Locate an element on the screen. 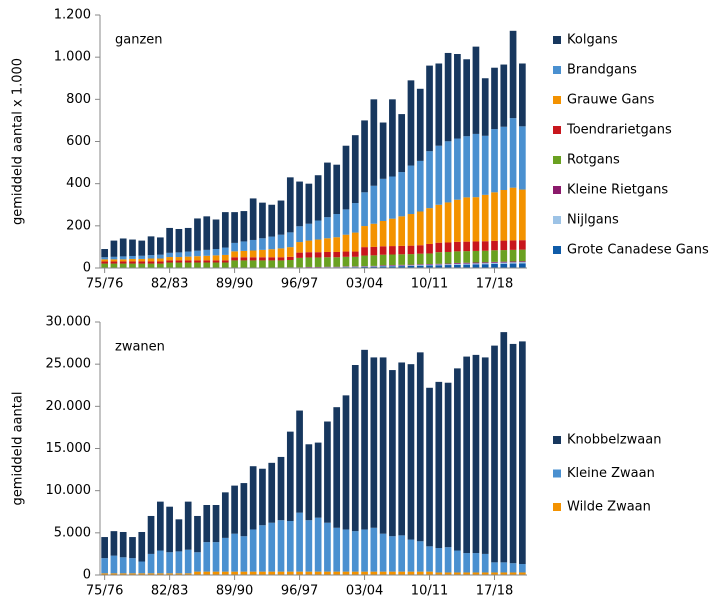 This screenshot has width=723, height=607. x-tick-label: 10/11 is located at coordinates (429, 591).